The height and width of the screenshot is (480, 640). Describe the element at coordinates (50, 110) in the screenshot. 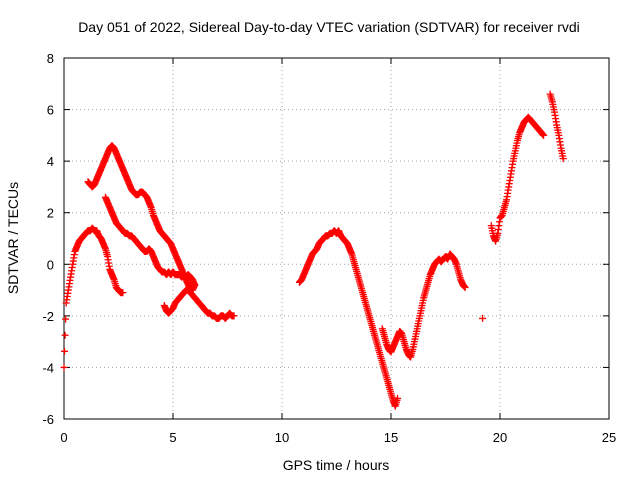

I see `y-tick-label: 6` at that location.